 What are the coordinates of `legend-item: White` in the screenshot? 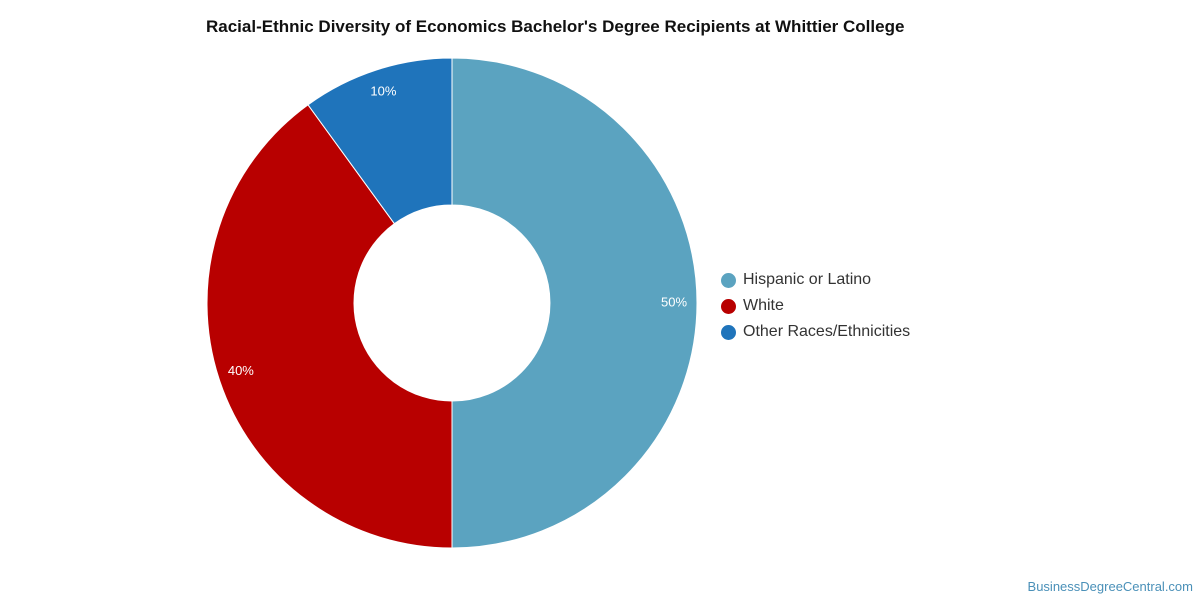 It's located at (815, 306).